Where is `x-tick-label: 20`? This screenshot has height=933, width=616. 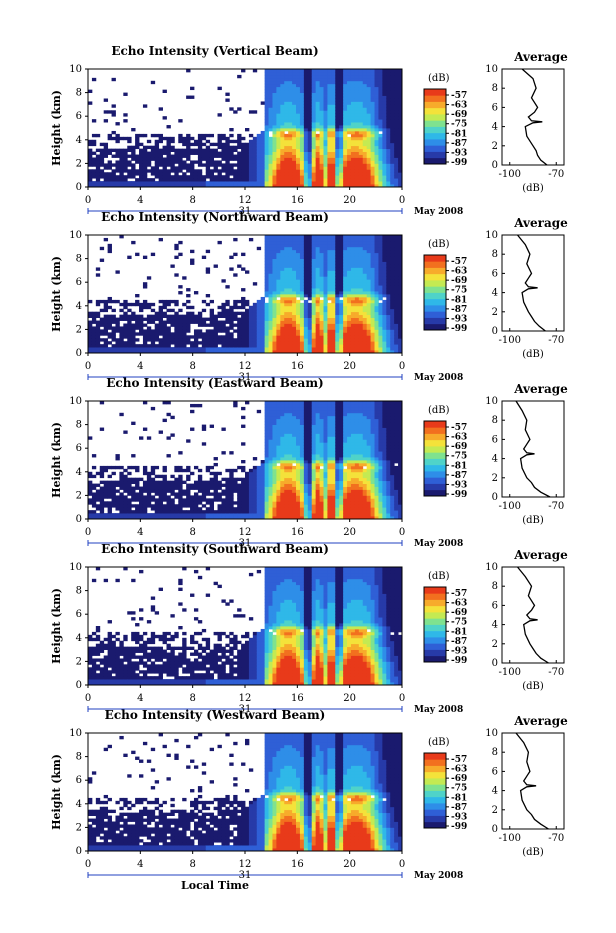
x-tick-label: 20 is located at coordinates (349, 200).